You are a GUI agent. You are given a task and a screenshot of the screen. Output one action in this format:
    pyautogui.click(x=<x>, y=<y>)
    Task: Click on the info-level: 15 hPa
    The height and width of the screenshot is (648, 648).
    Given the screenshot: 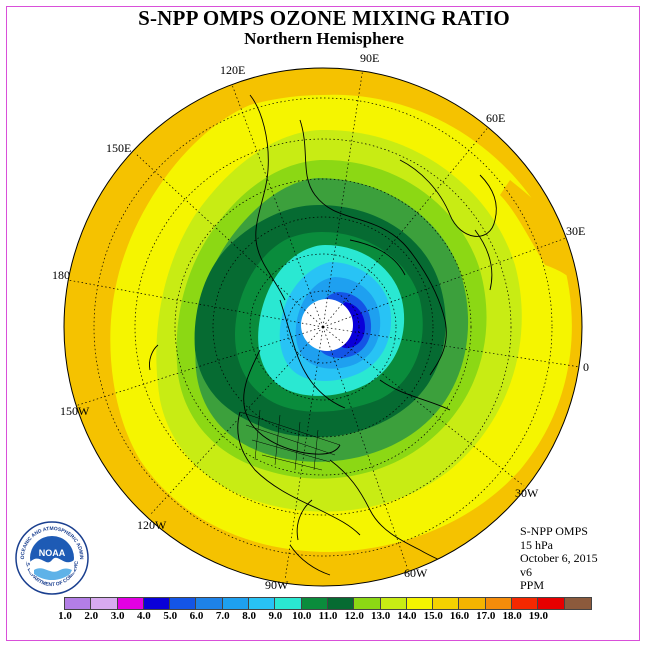 What is the action you would take?
    pyautogui.click(x=536, y=544)
    